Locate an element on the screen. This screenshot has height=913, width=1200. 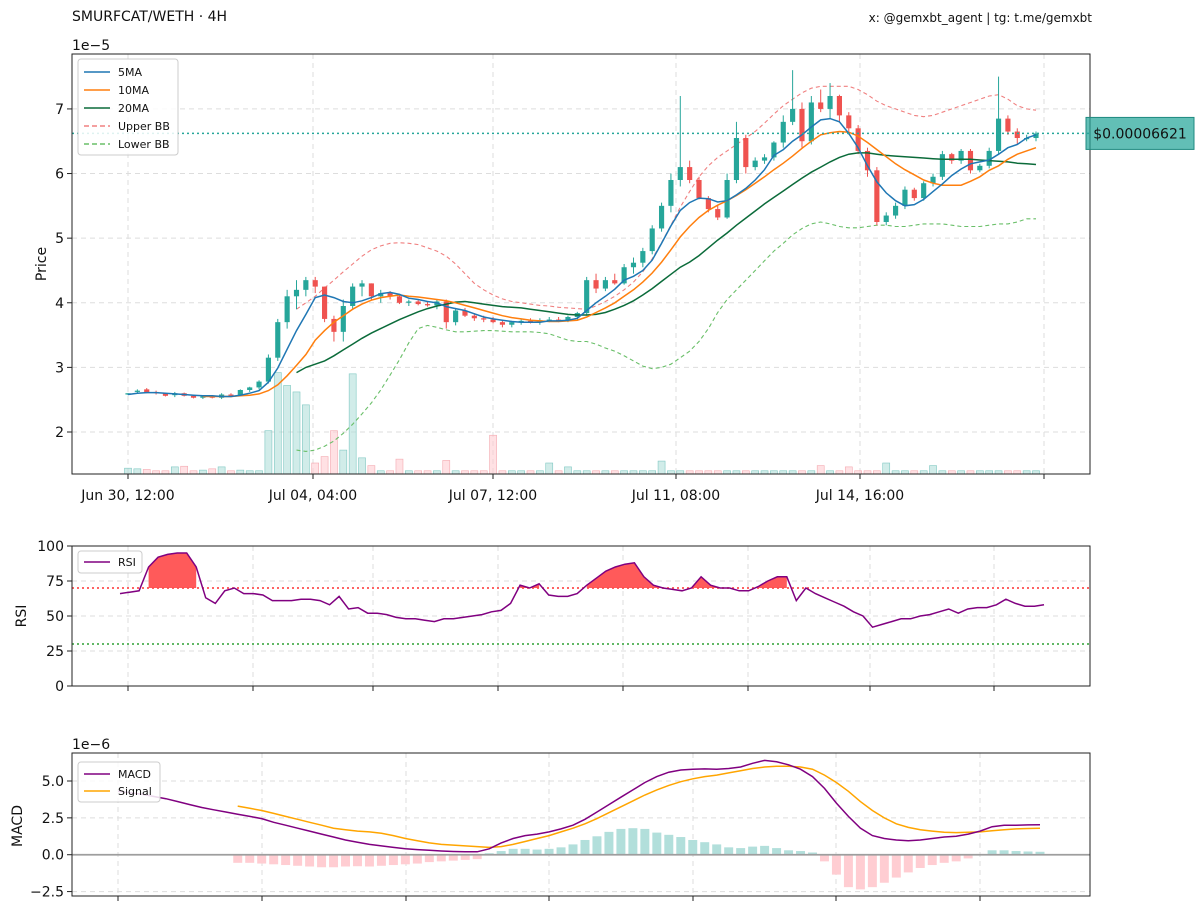
macd-ytick-label: 2.5 is located at coordinates (53, 819).